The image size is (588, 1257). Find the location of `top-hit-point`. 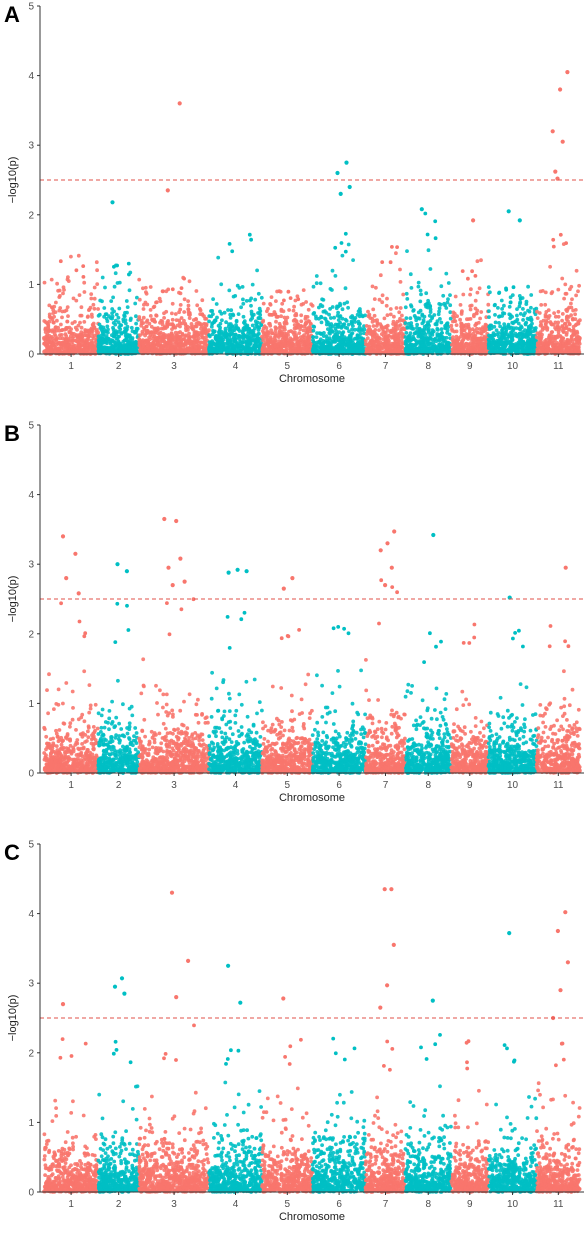

top-hit-point is located at coordinates (562, 141).